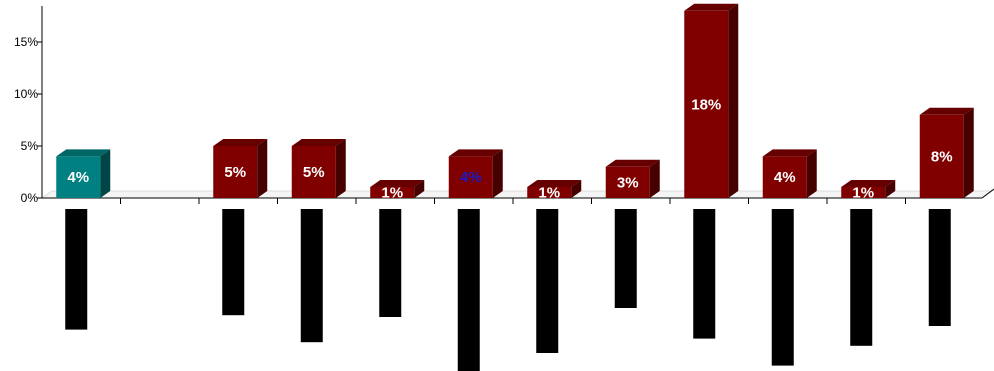 Image resolution: width=994 pixels, height=371 pixels. Describe the element at coordinates (30, 198) in the screenshot. I see `y-tick-label: 0%` at that location.